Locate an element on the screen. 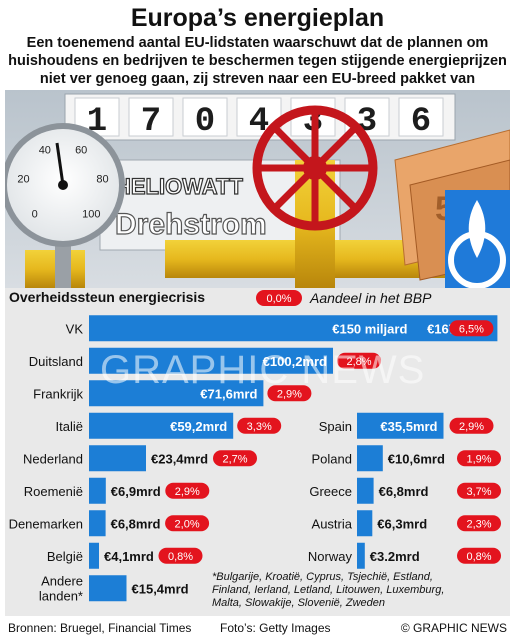  category-label: Andere is located at coordinates (62, 580).